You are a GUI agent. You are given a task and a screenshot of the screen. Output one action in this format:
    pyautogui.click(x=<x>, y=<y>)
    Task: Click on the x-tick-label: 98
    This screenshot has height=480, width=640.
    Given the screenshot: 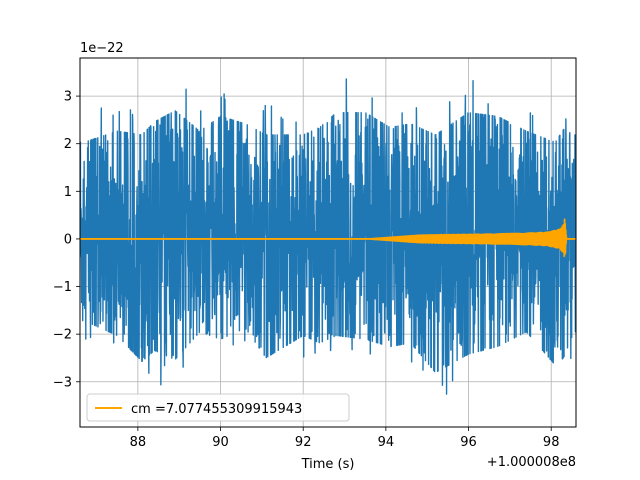 What is the action you would take?
    pyautogui.click(x=551, y=442)
    